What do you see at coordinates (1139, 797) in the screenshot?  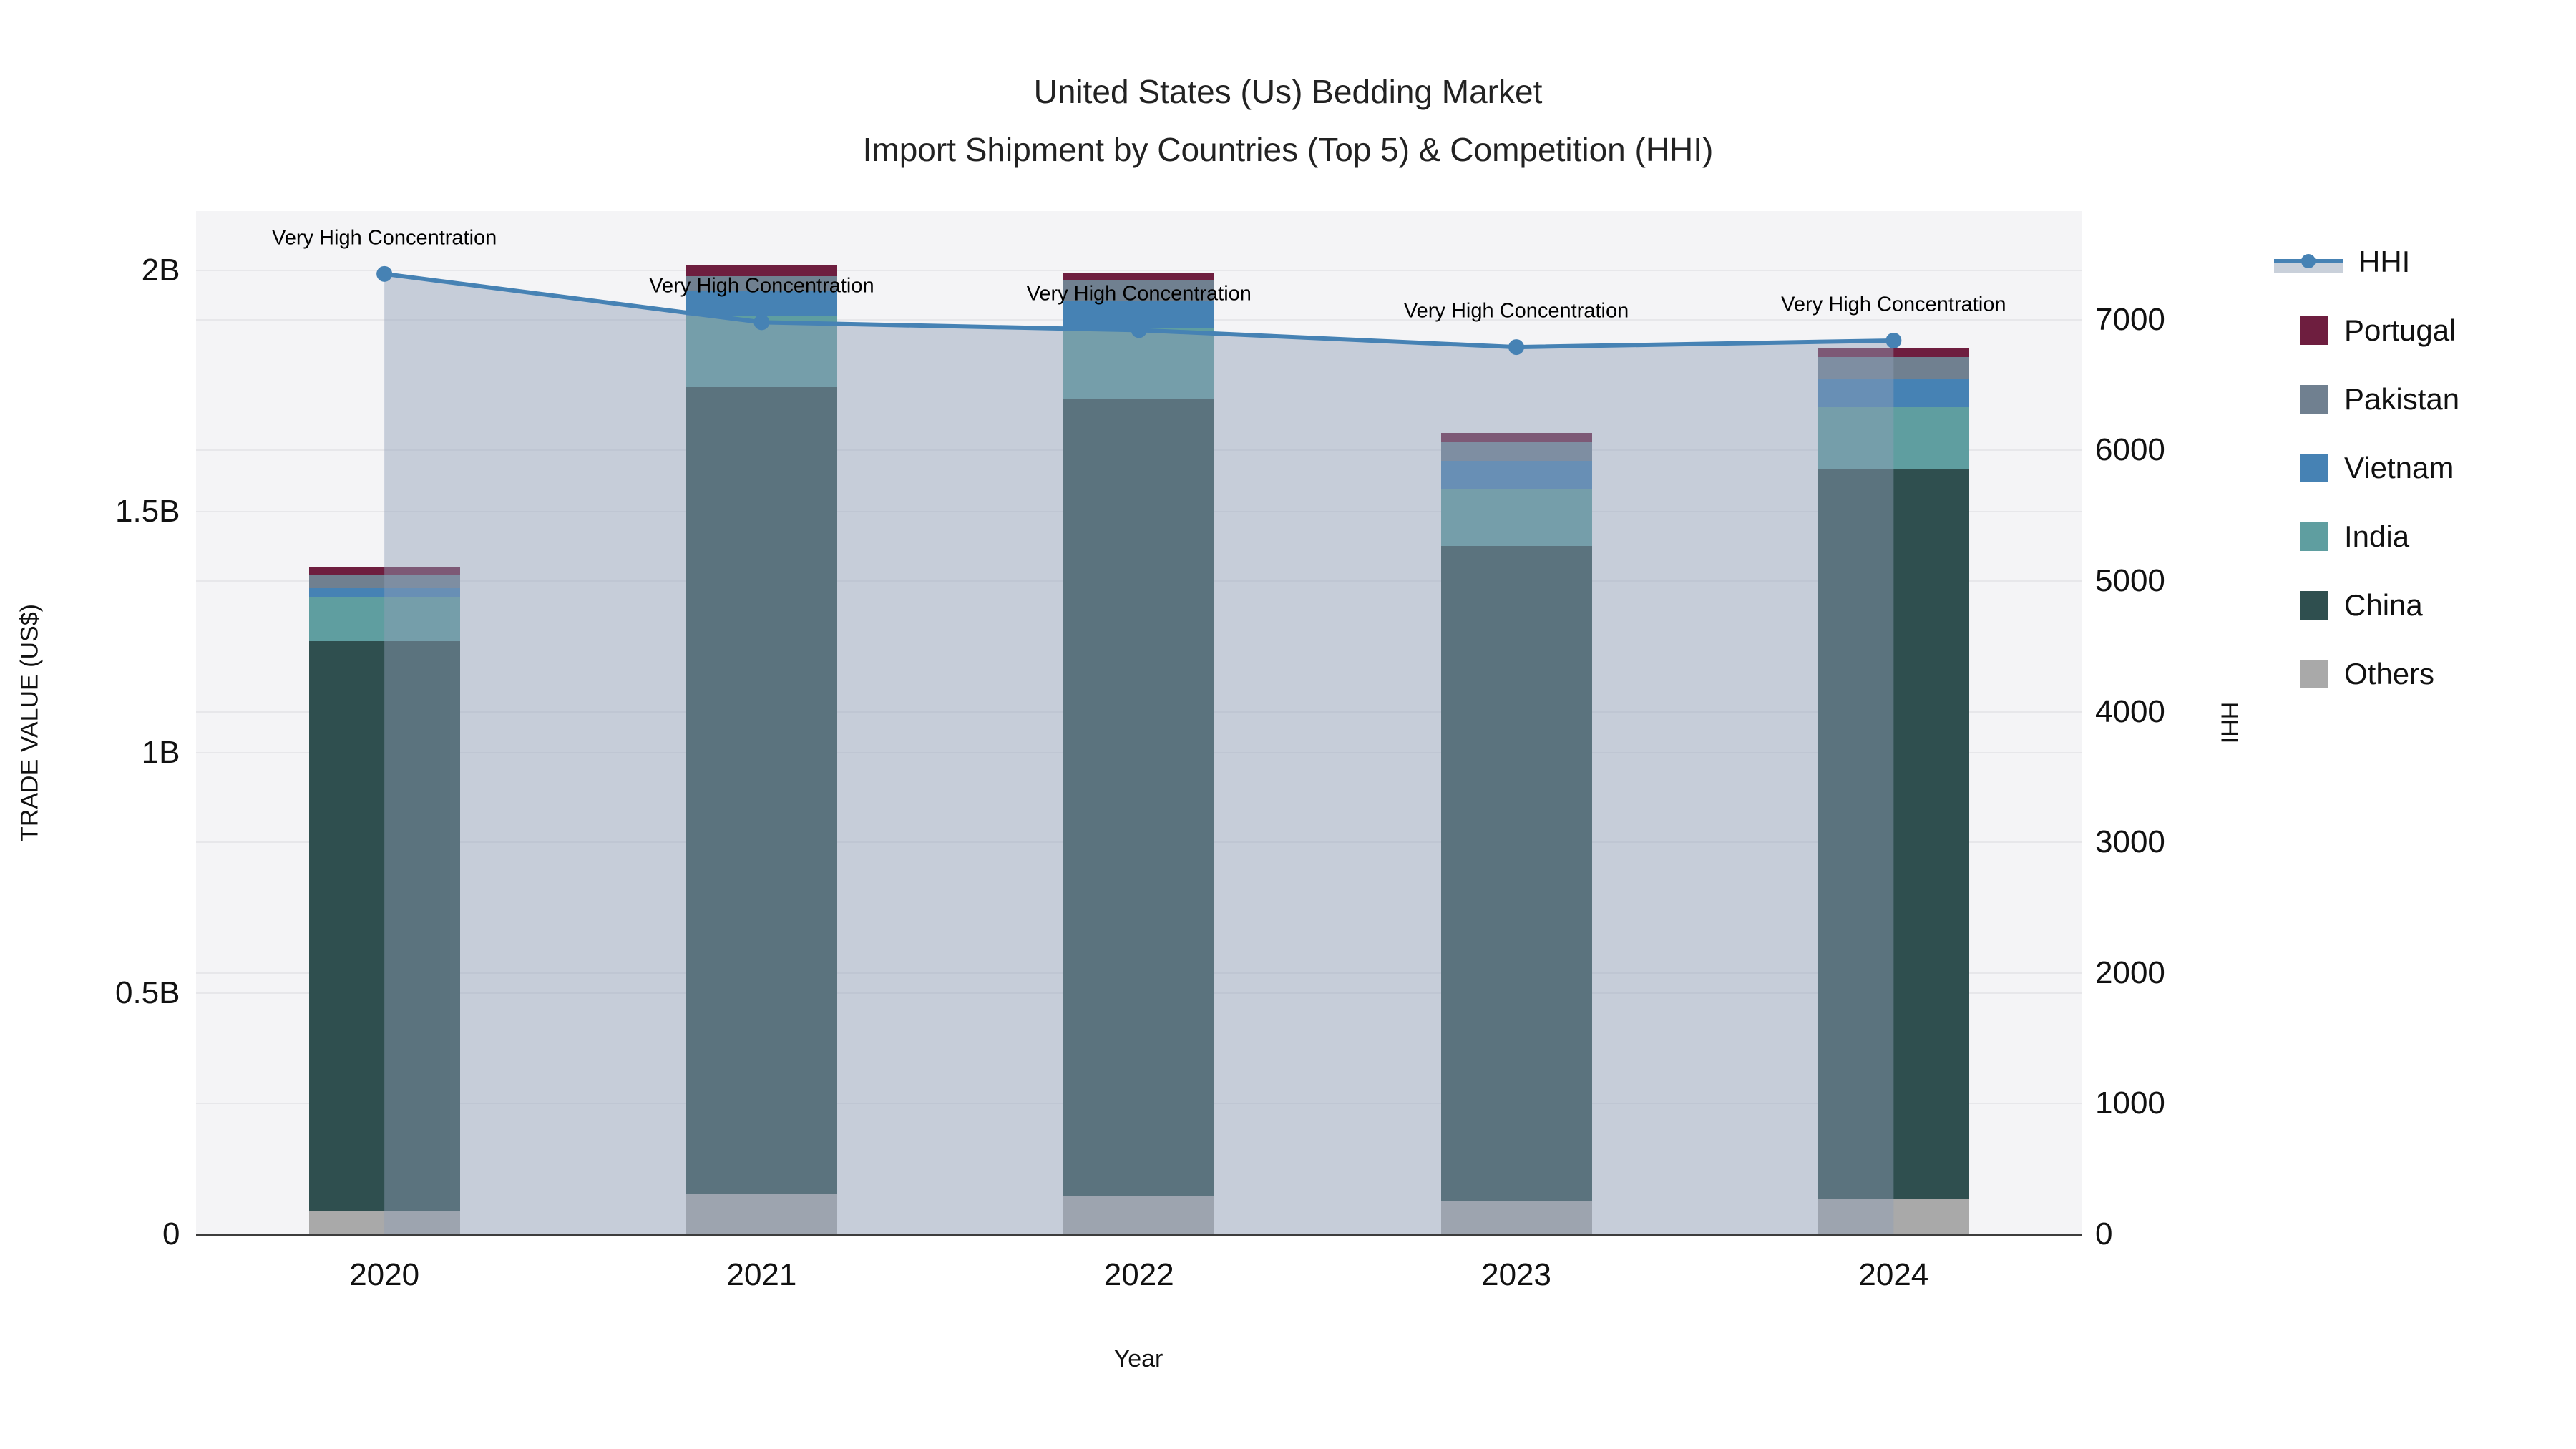 I see `bar-segment-china-2022` at bounding box center [1139, 797].